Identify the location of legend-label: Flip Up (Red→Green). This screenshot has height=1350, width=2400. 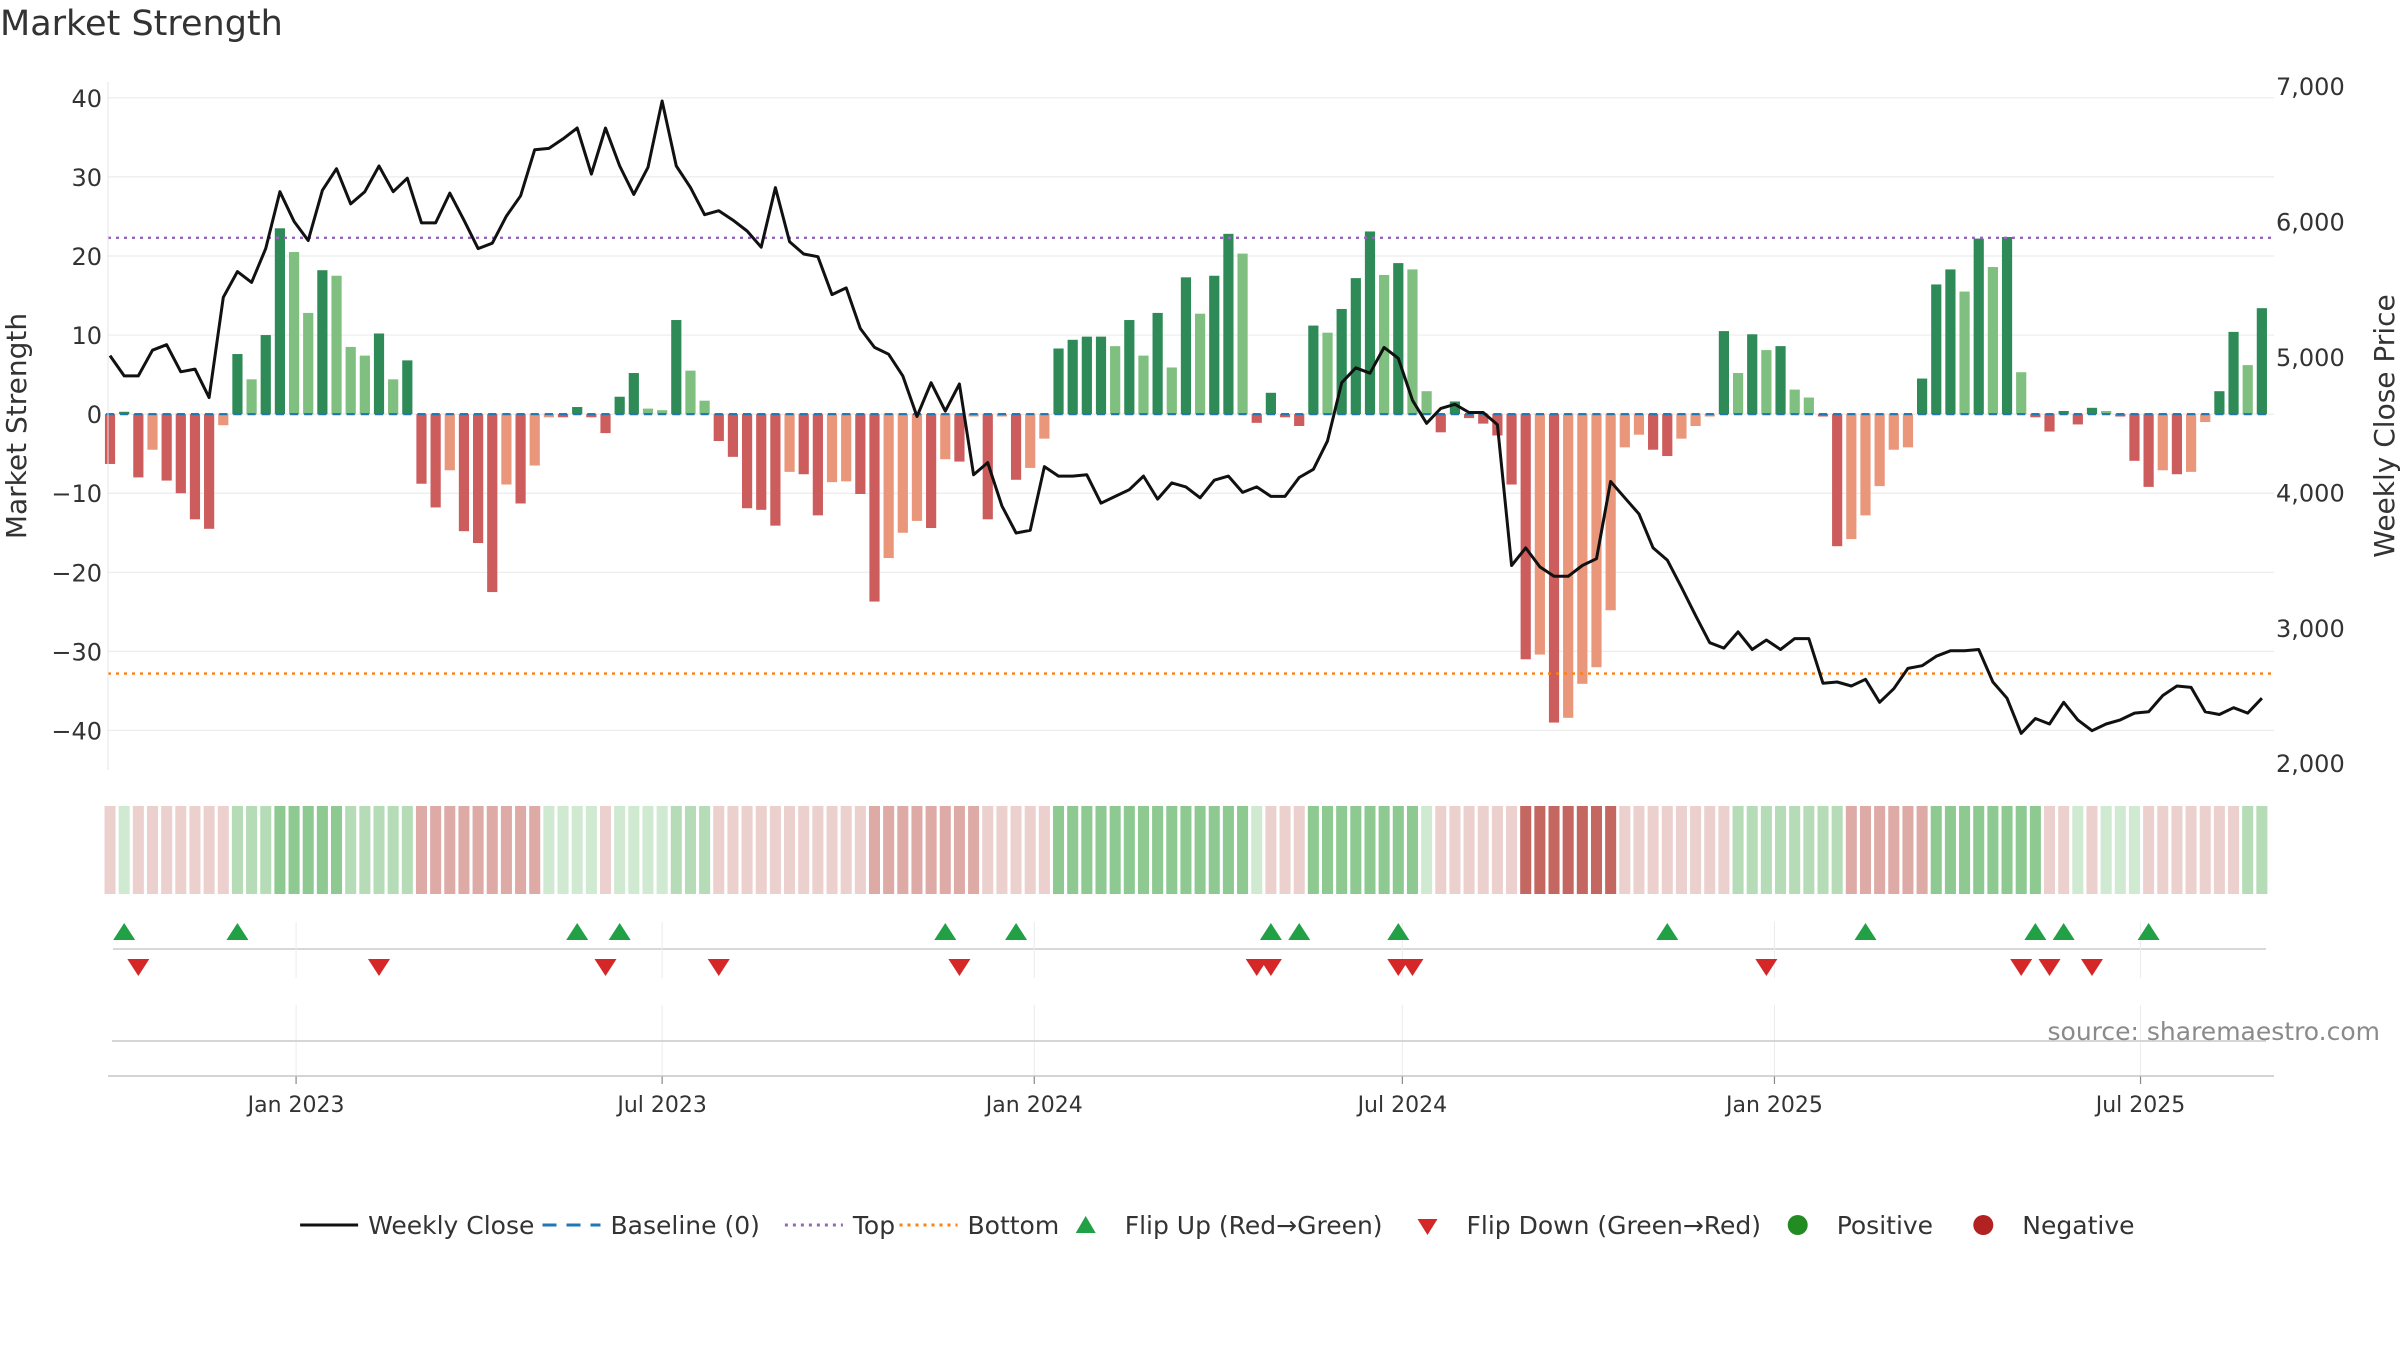
(1254, 1225).